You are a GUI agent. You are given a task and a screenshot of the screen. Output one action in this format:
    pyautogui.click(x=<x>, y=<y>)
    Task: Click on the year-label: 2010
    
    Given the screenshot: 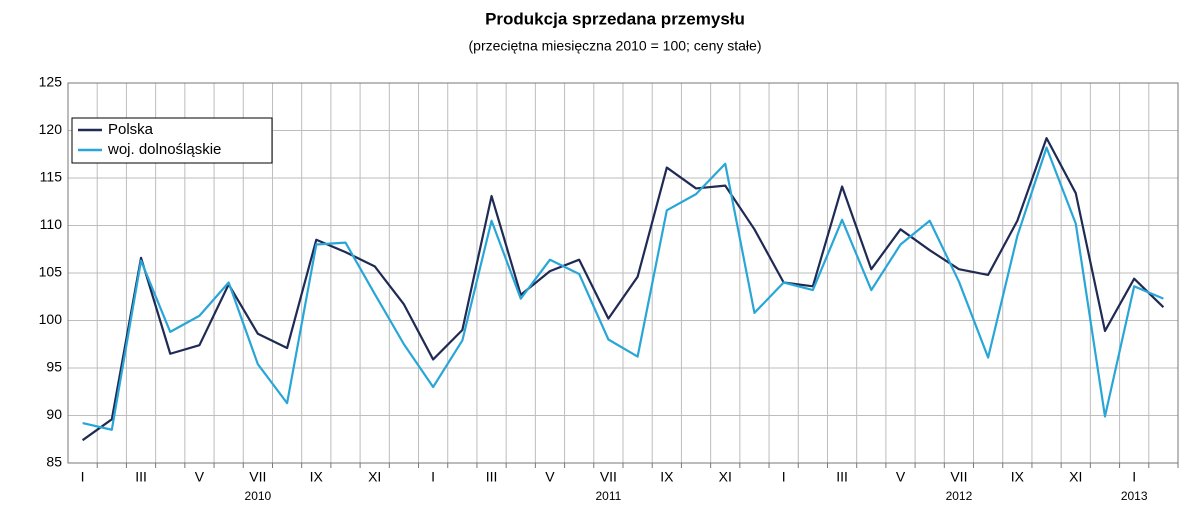 What is the action you would take?
    pyautogui.click(x=258, y=496)
    